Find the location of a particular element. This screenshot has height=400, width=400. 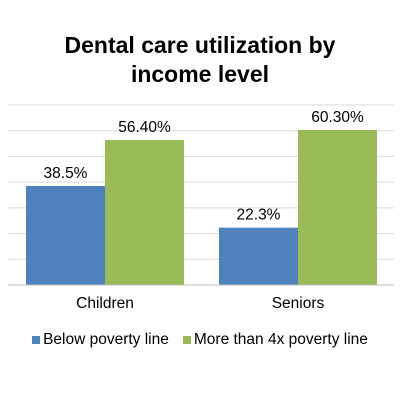

data-label: 38.5% is located at coordinates (66, 173).